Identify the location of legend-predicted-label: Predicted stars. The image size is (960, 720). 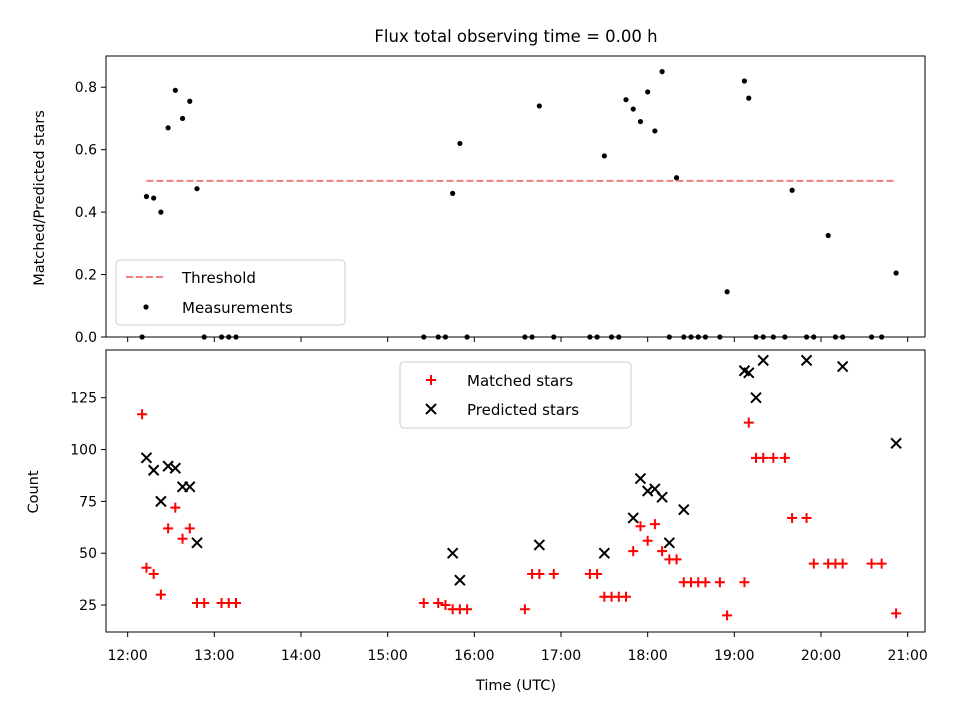
(523, 410).